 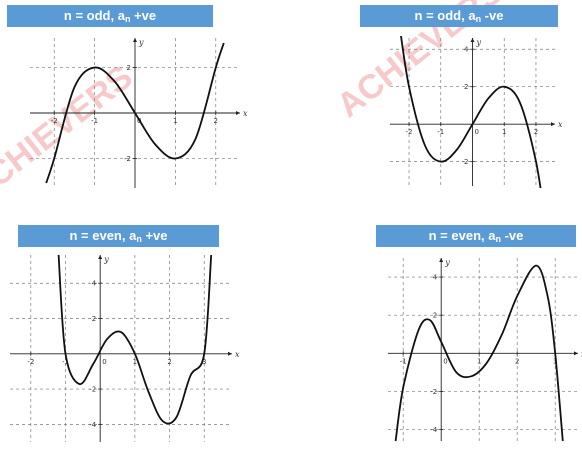 I want to click on chart-odd-negative: x y -2 -1 1 2 -2 2 4 0, so click(x=476, y=112).